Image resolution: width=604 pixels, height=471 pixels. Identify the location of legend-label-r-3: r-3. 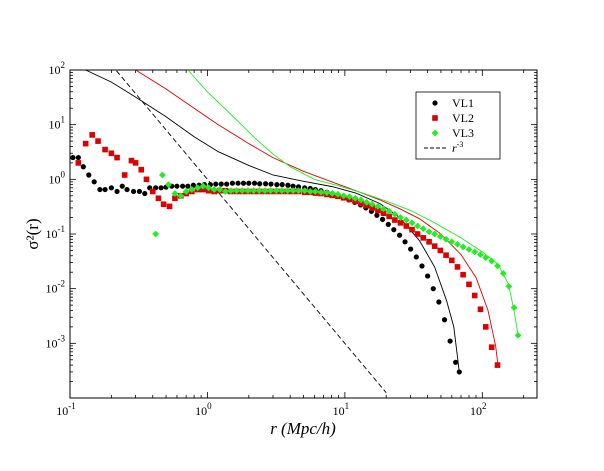
(457, 147).